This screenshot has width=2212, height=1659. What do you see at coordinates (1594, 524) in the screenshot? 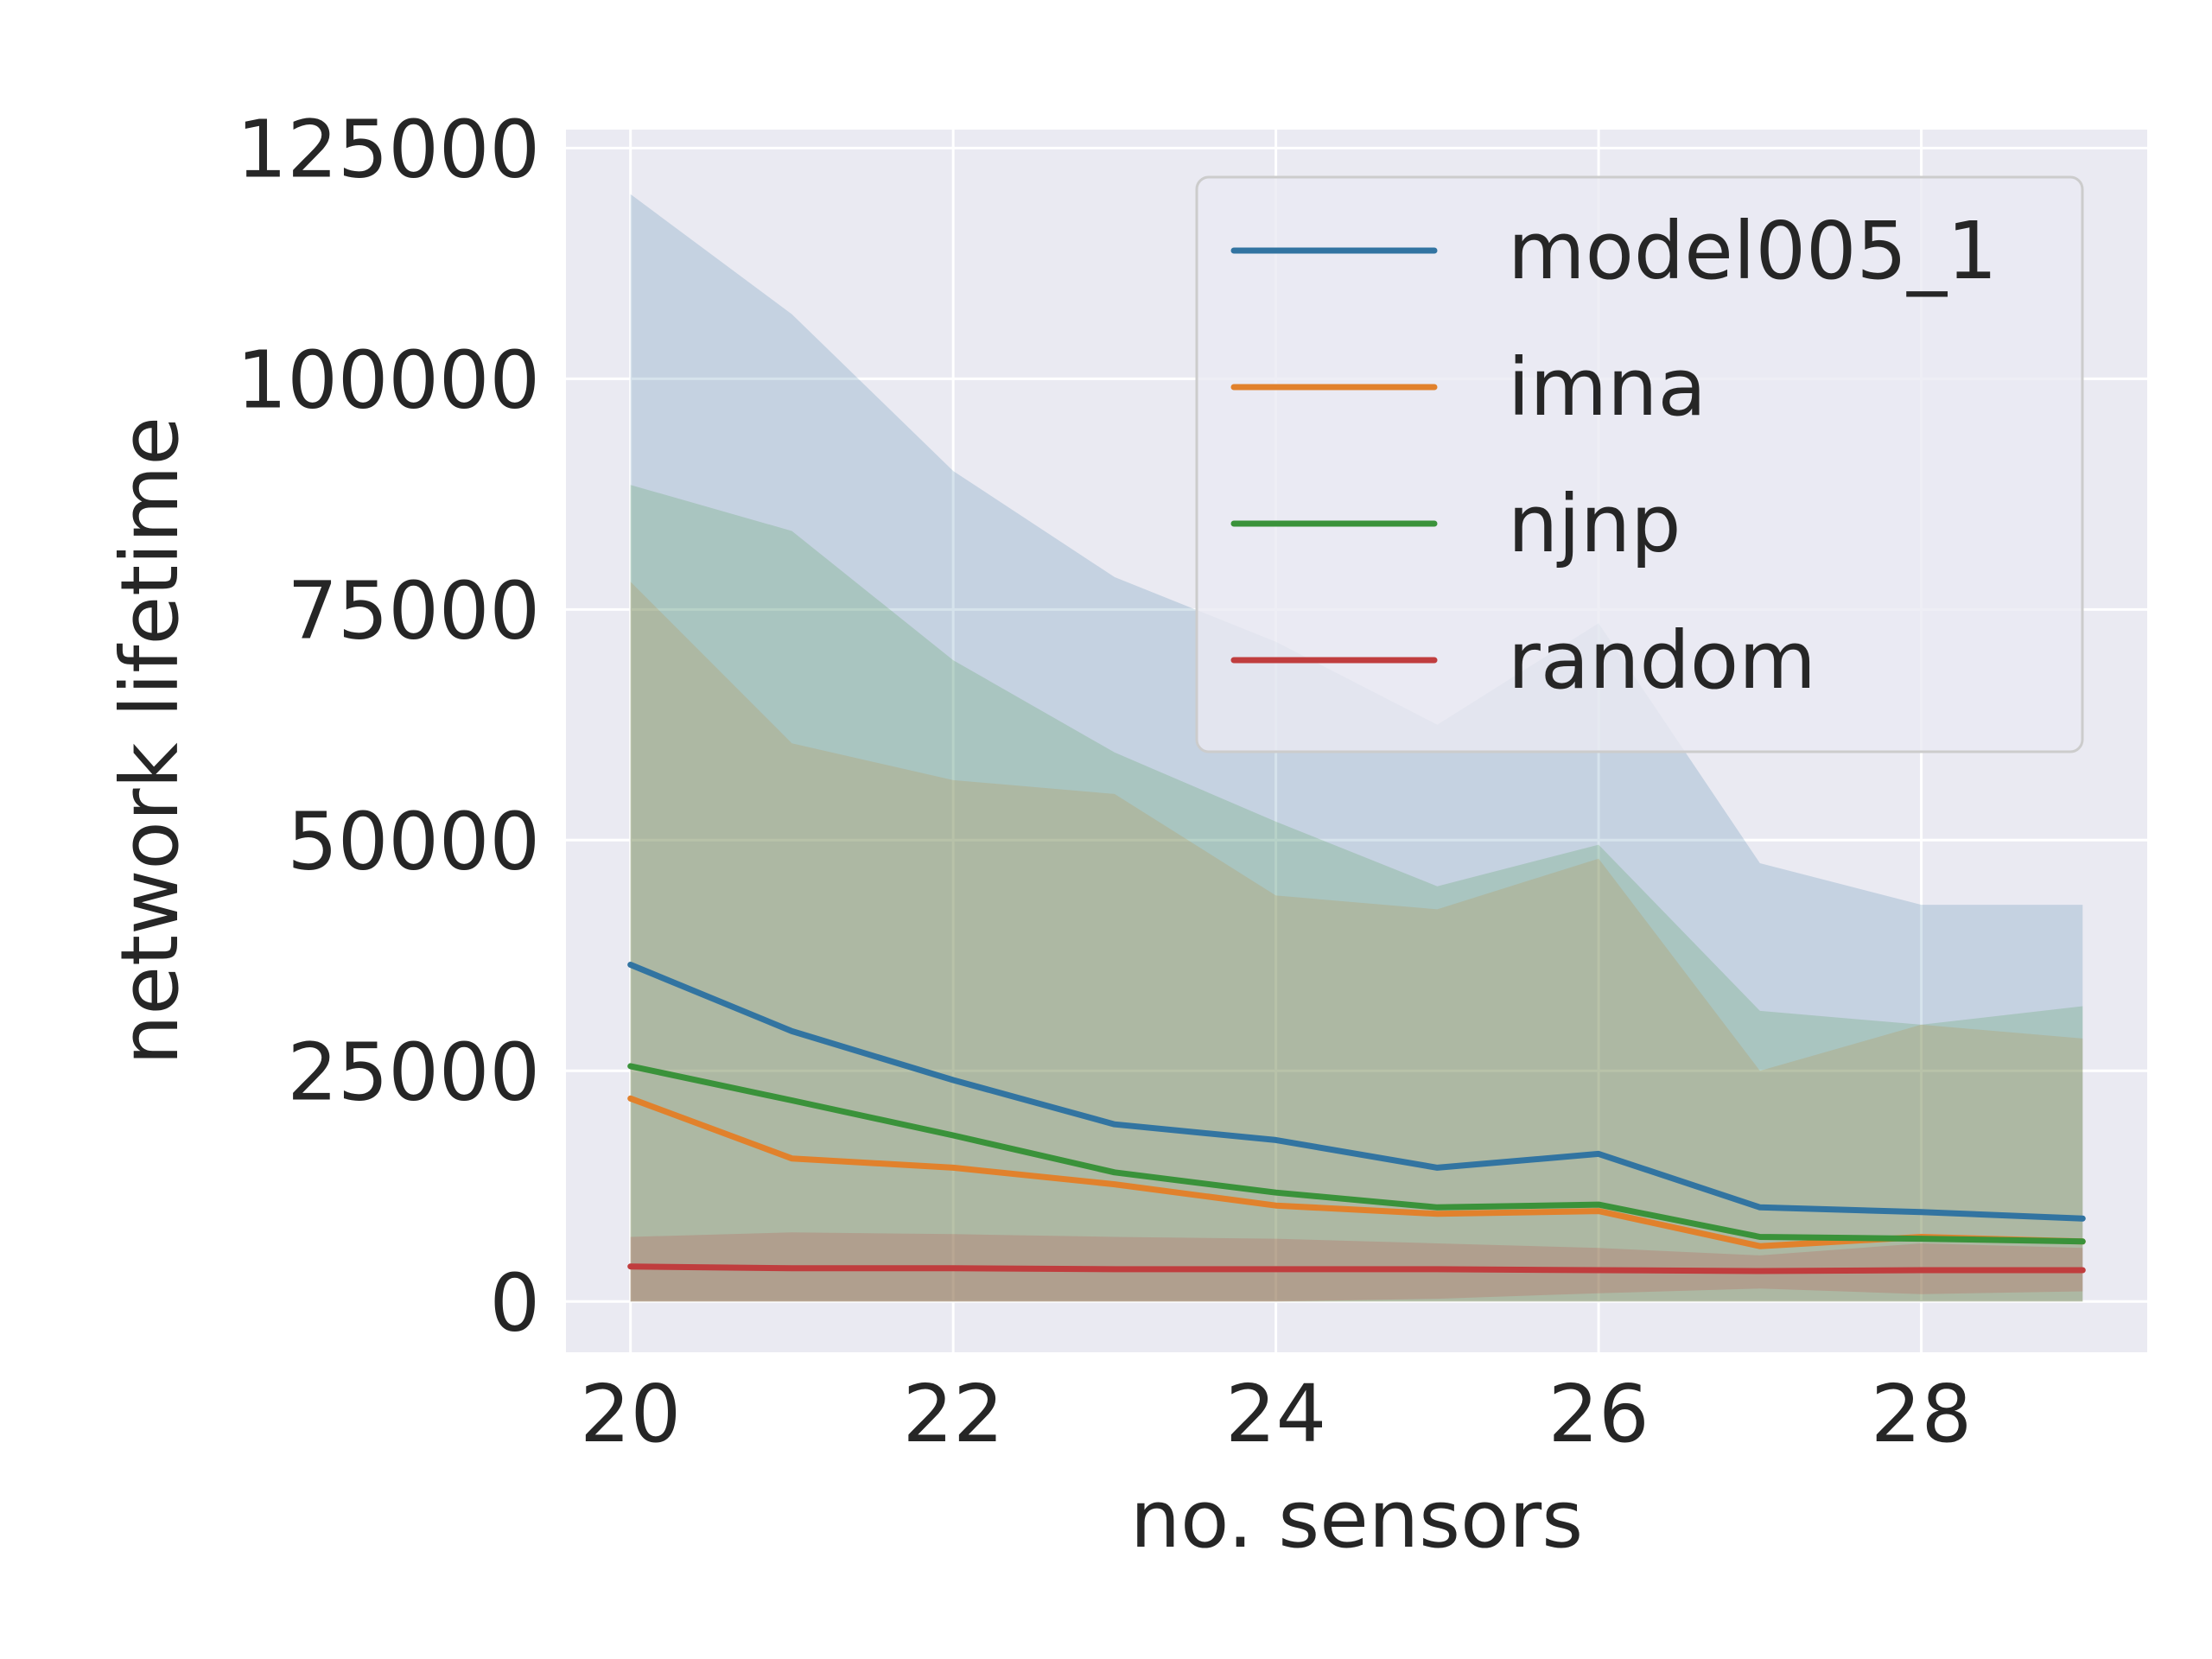
I see `legend-label-njnp: njnp` at bounding box center [1594, 524].